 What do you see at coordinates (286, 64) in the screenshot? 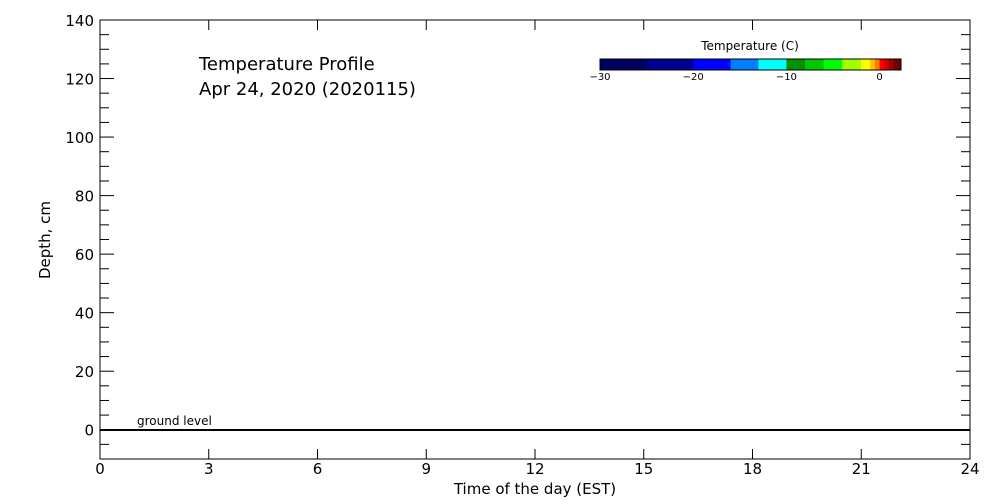
I see `chart-title: Temperature Profile` at bounding box center [286, 64].